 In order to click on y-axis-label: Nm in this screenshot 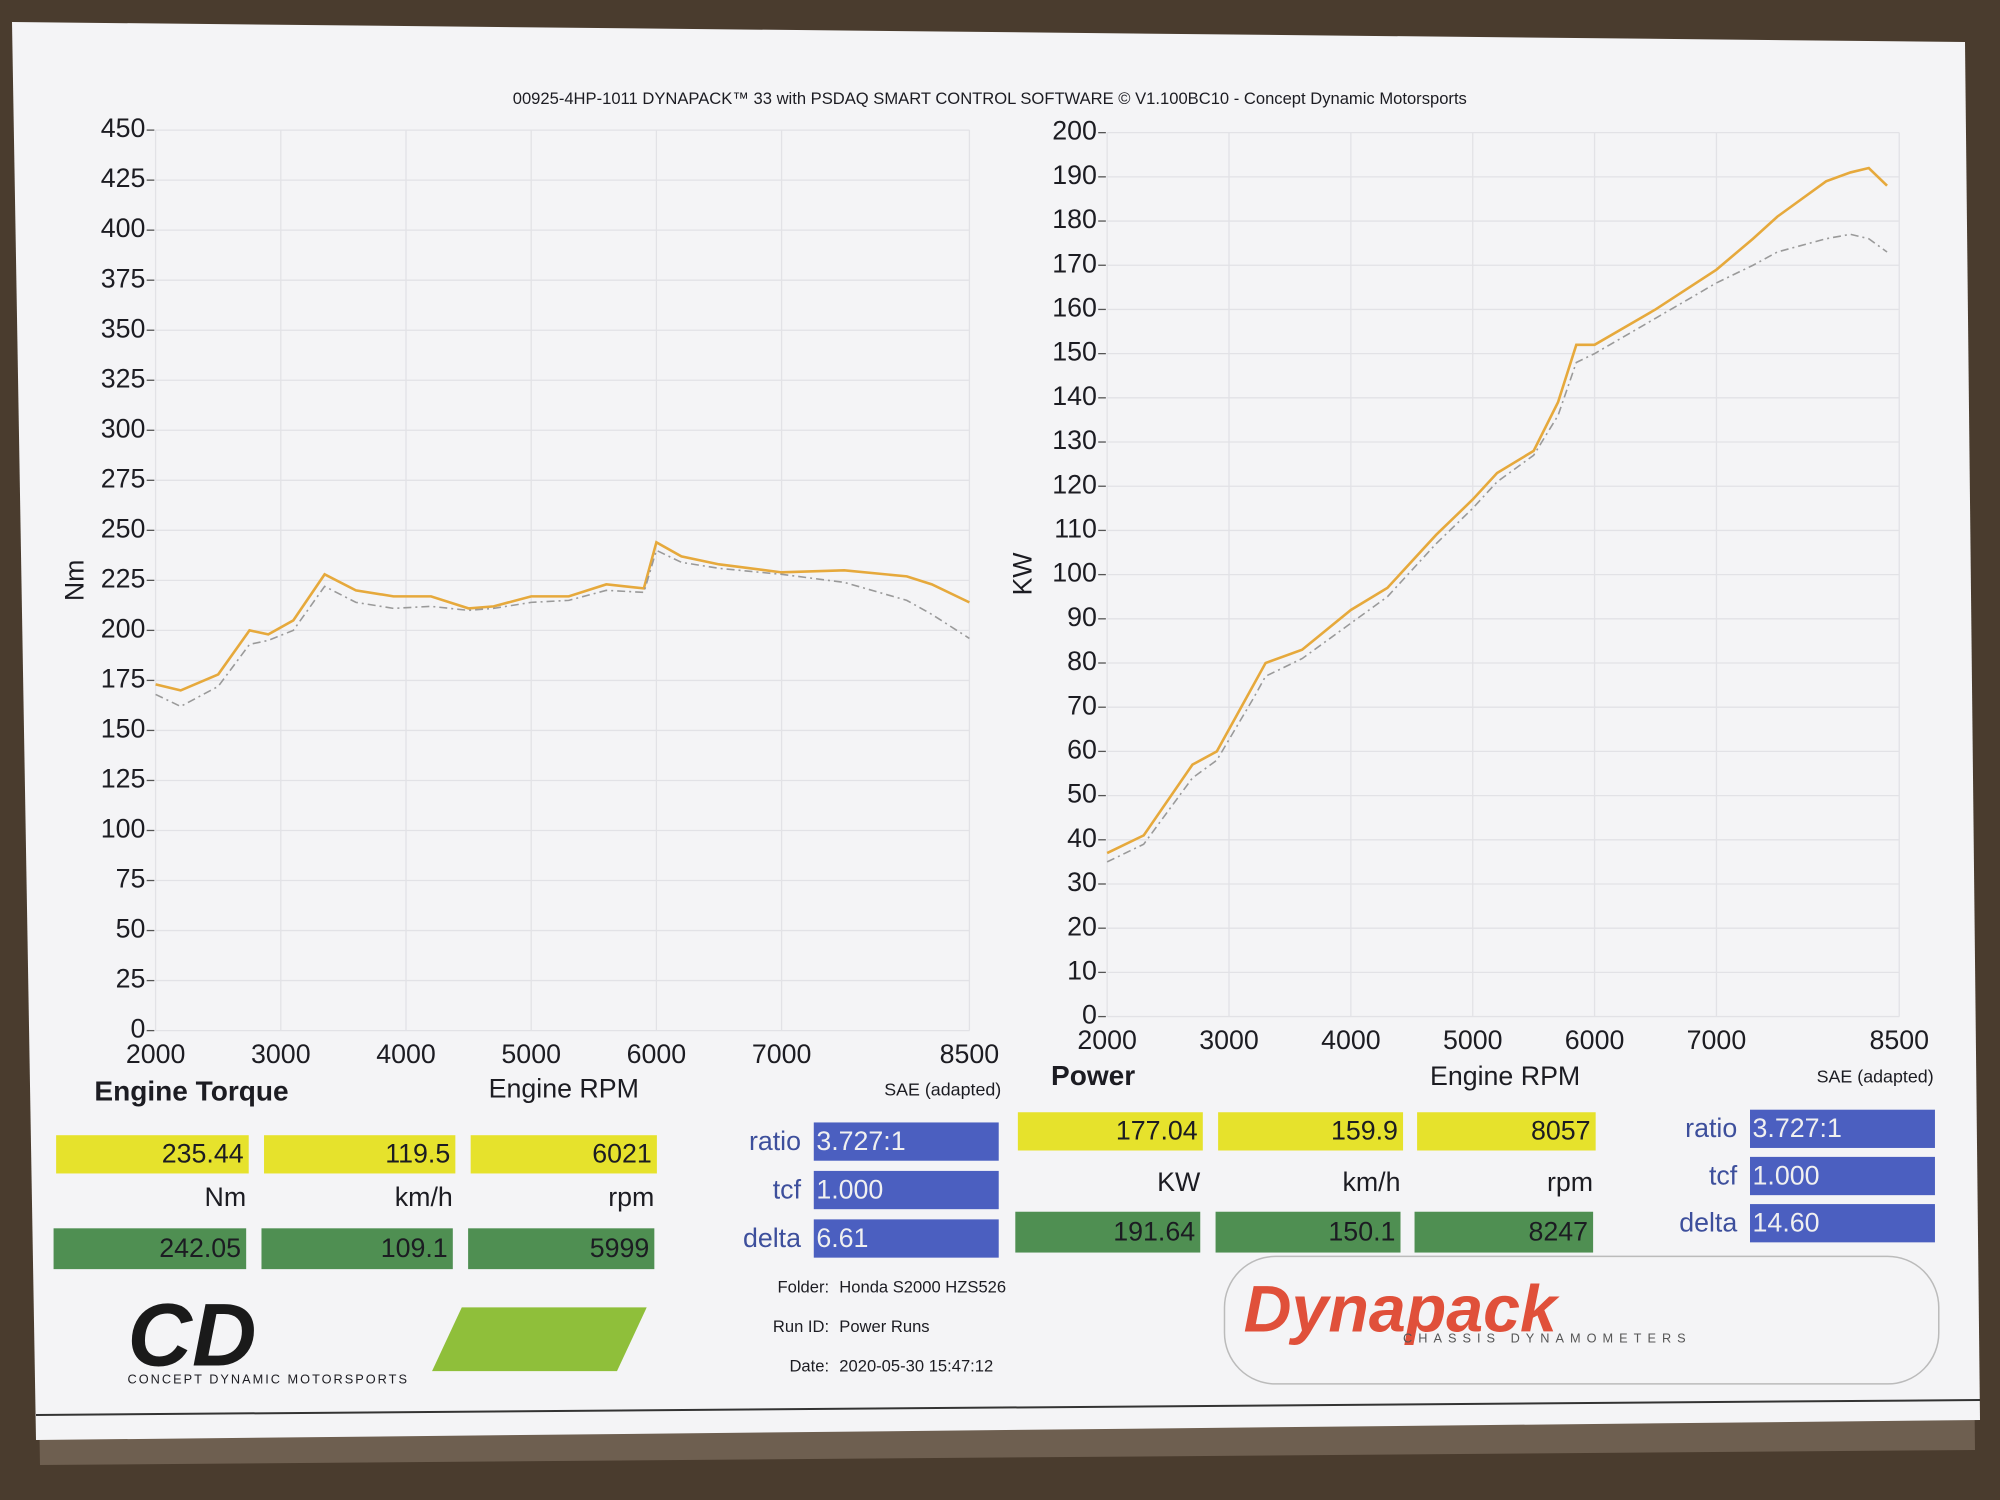, I will do `click(75, 581)`.